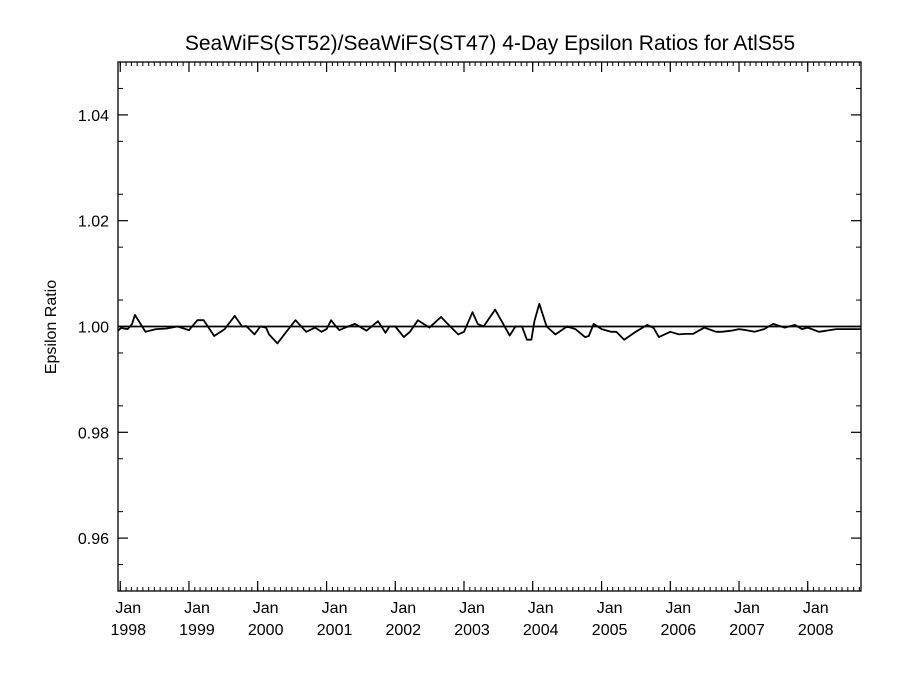 This screenshot has width=900, height=675. What do you see at coordinates (816, 630) in the screenshot?
I see `x-tick-label-year: 2008` at bounding box center [816, 630].